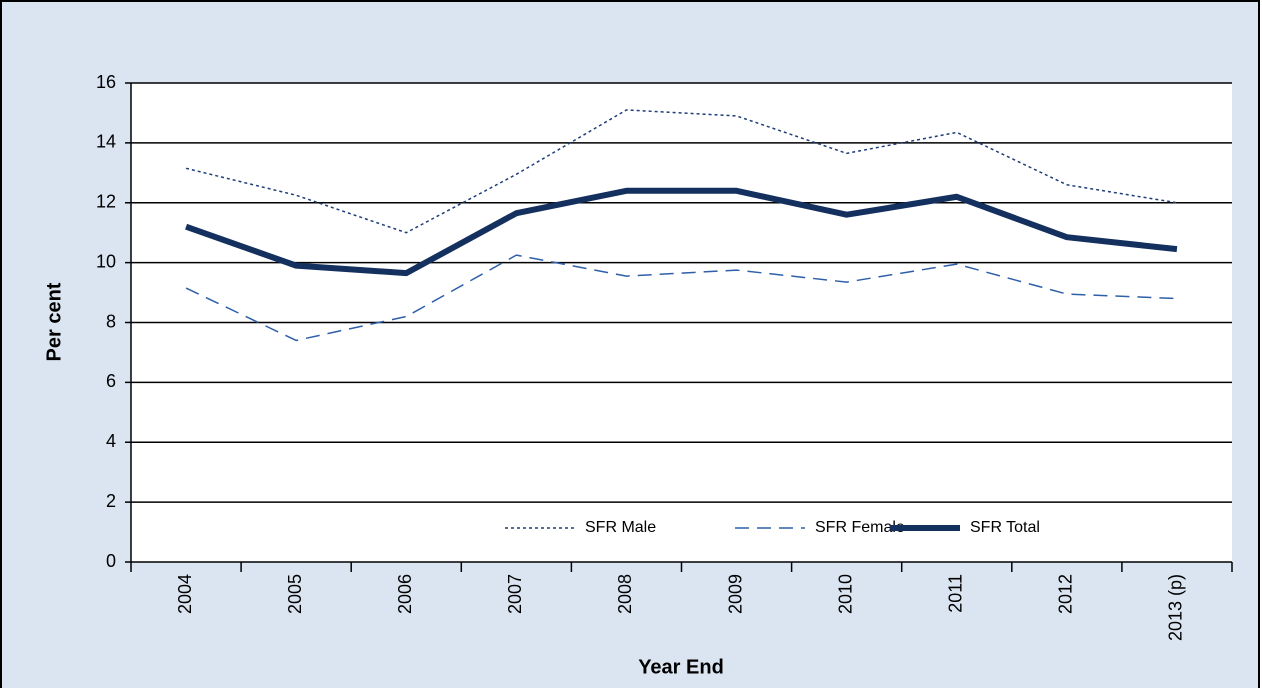  Describe the element at coordinates (106, 261) in the screenshot. I see `y-tick-label: 10` at that location.